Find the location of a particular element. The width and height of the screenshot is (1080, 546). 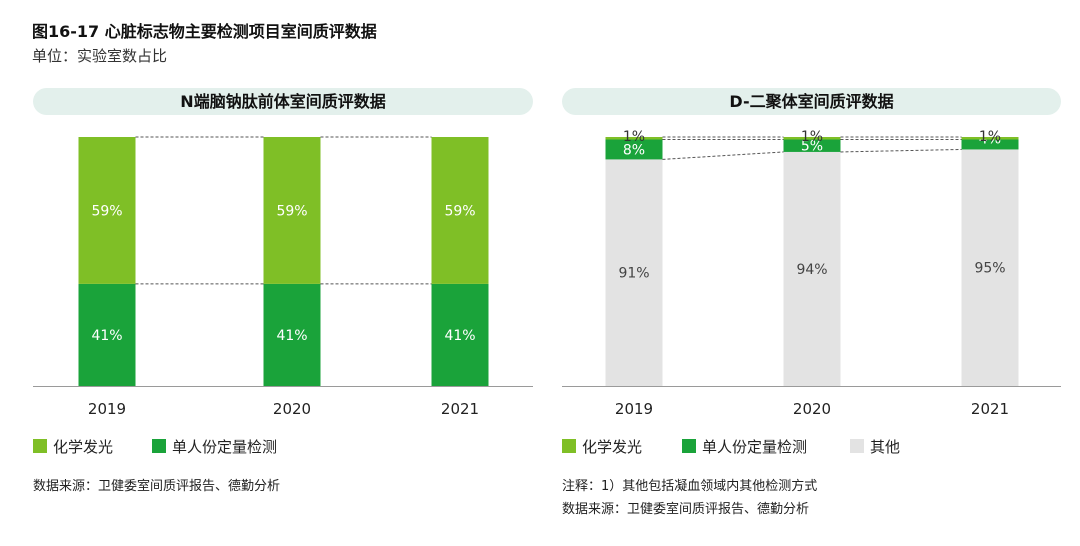

figure-subtitle: 单位：实验室数占比 is located at coordinates (100, 56).